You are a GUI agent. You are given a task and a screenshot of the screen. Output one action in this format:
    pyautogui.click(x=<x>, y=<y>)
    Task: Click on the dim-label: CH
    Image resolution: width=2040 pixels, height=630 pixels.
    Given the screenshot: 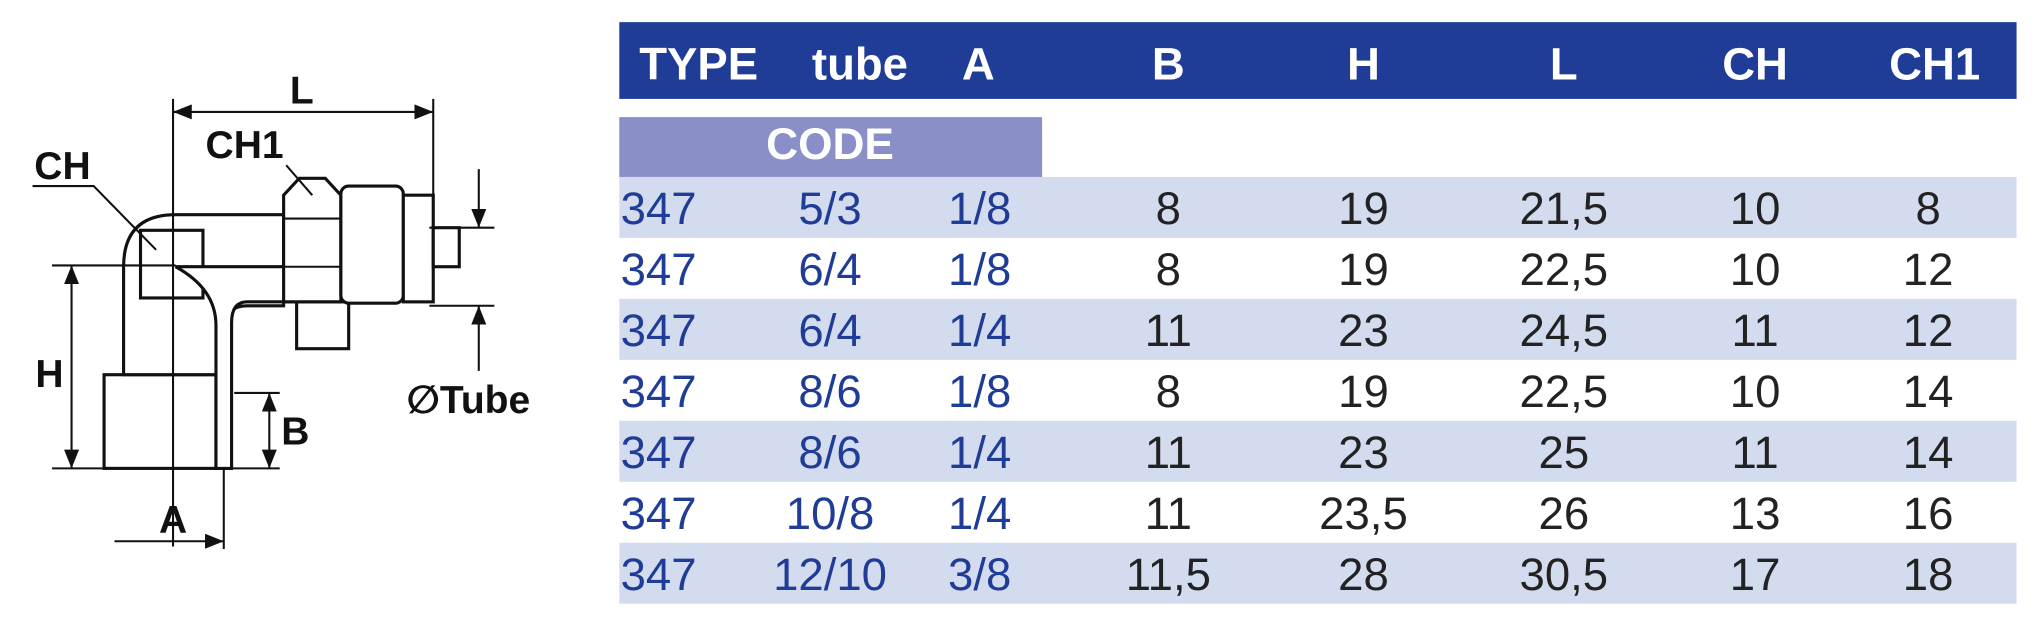 What is the action you would take?
    pyautogui.click(x=62, y=166)
    